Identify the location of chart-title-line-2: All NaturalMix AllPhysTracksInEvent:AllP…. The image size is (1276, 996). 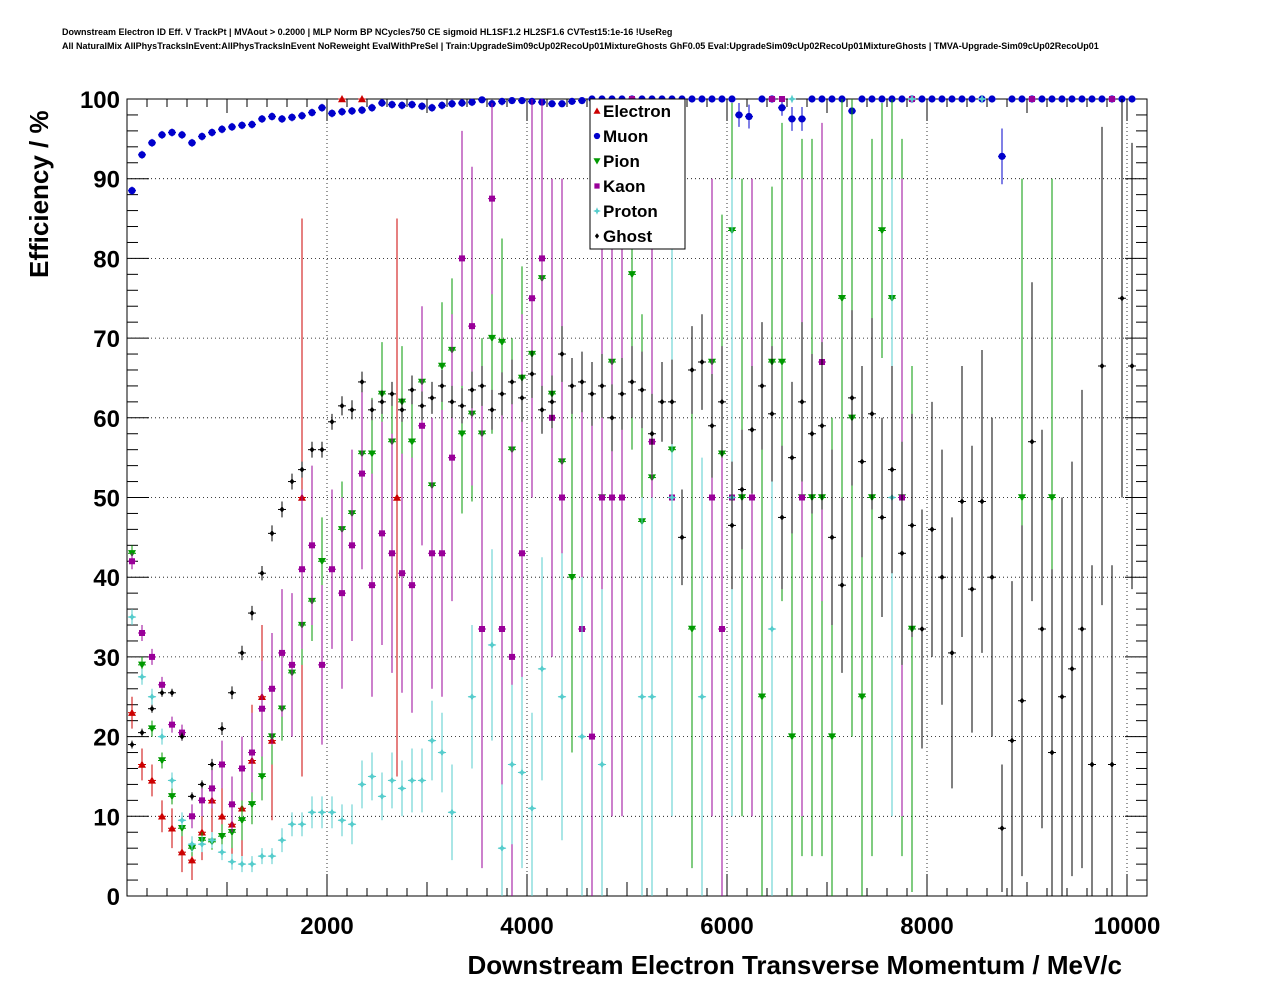
(580, 46).